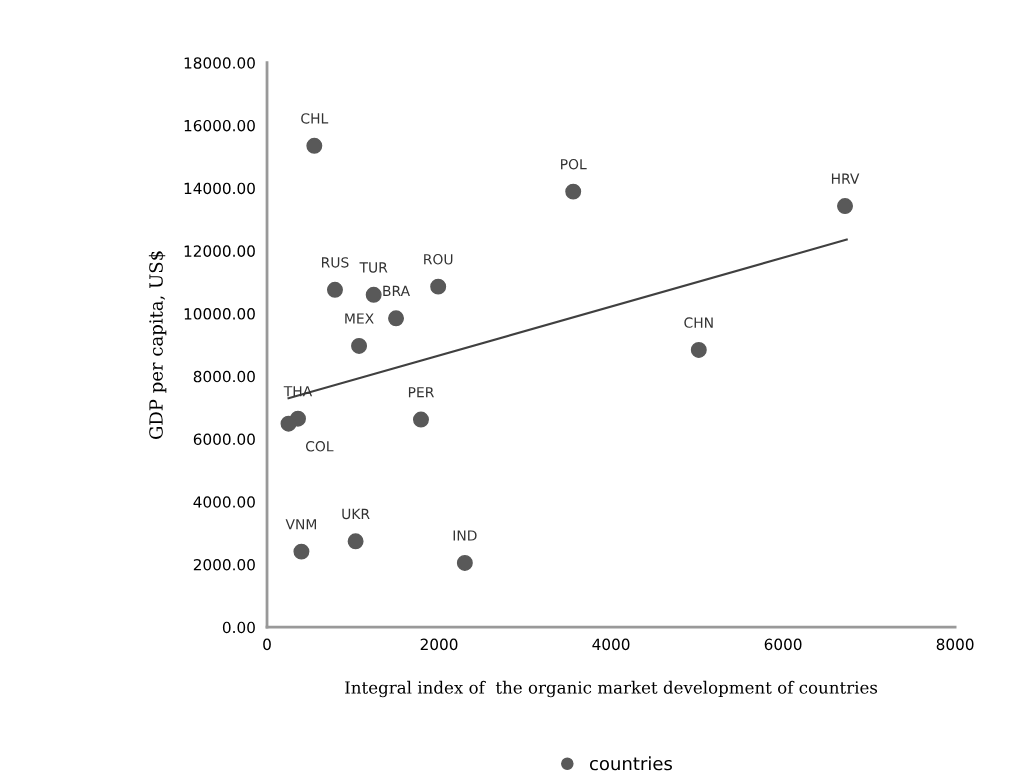 Image resolution: width=1027 pixels, height=784 pixels. What do you see at coordinates (439, 644) in the screenshot?
I see `x-tick-label: 2000` at bounding box center [439, 644].